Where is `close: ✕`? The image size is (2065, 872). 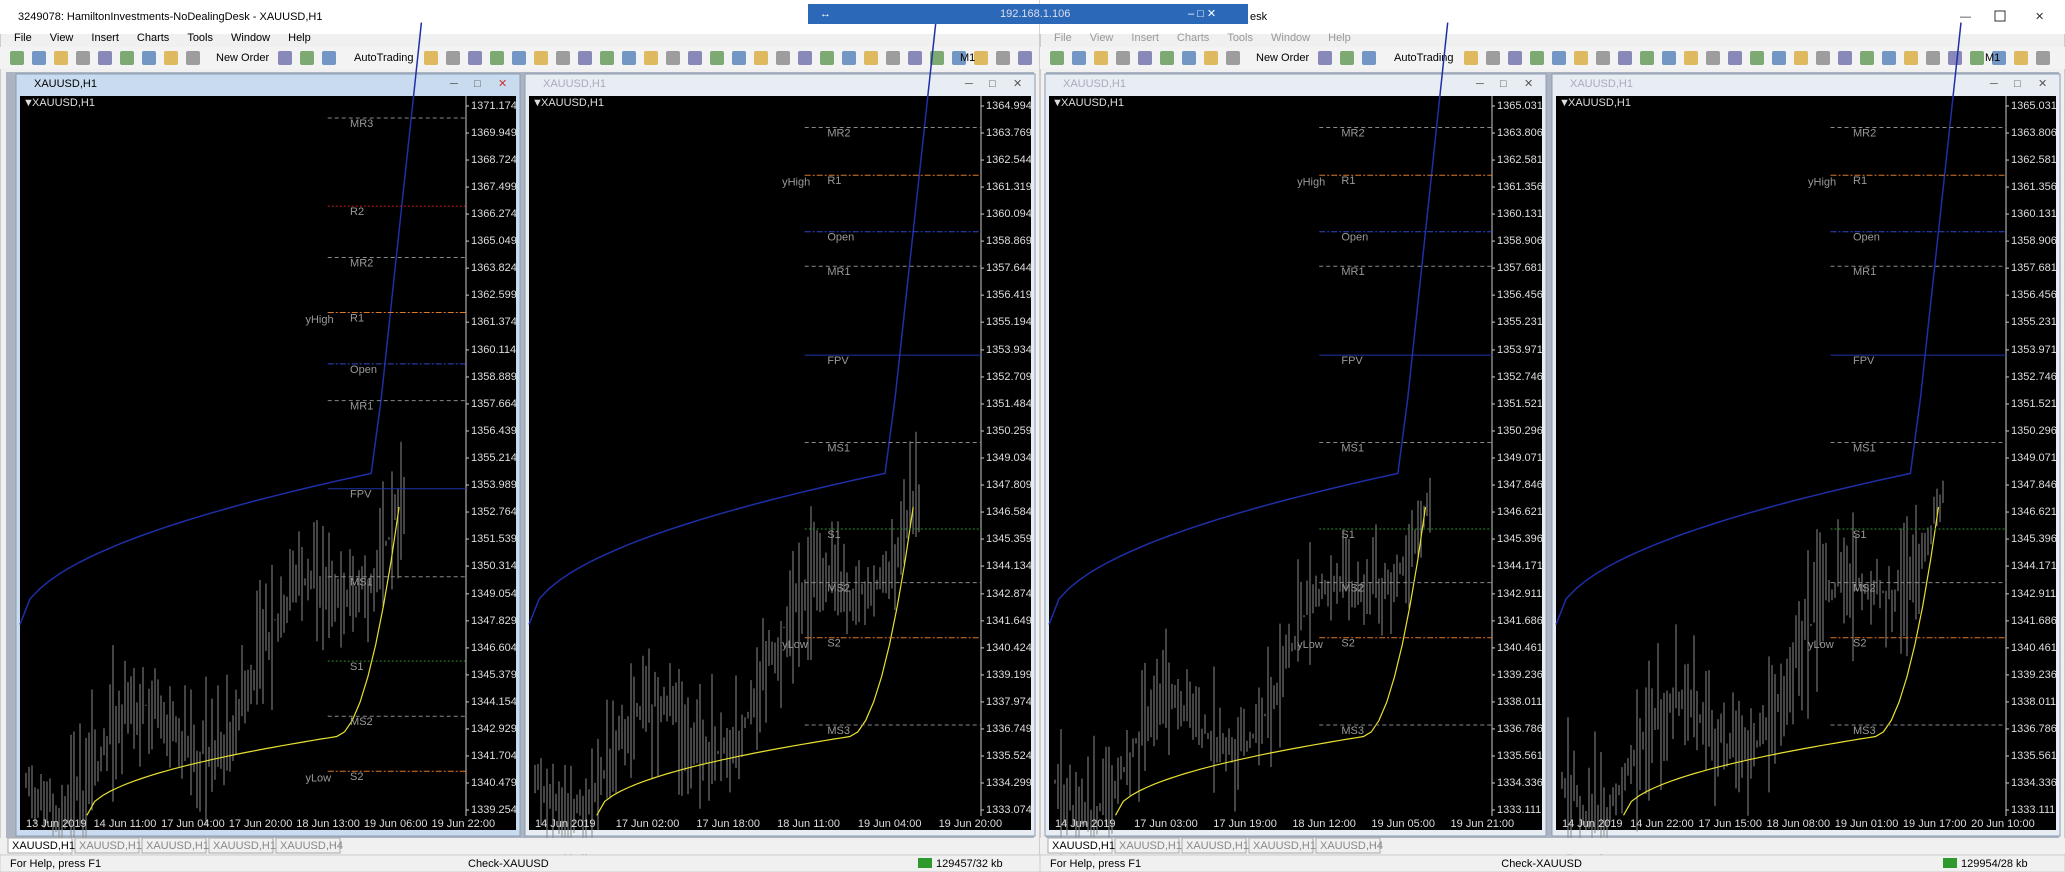 close: ✕ is located at coordinates (2039, 17).